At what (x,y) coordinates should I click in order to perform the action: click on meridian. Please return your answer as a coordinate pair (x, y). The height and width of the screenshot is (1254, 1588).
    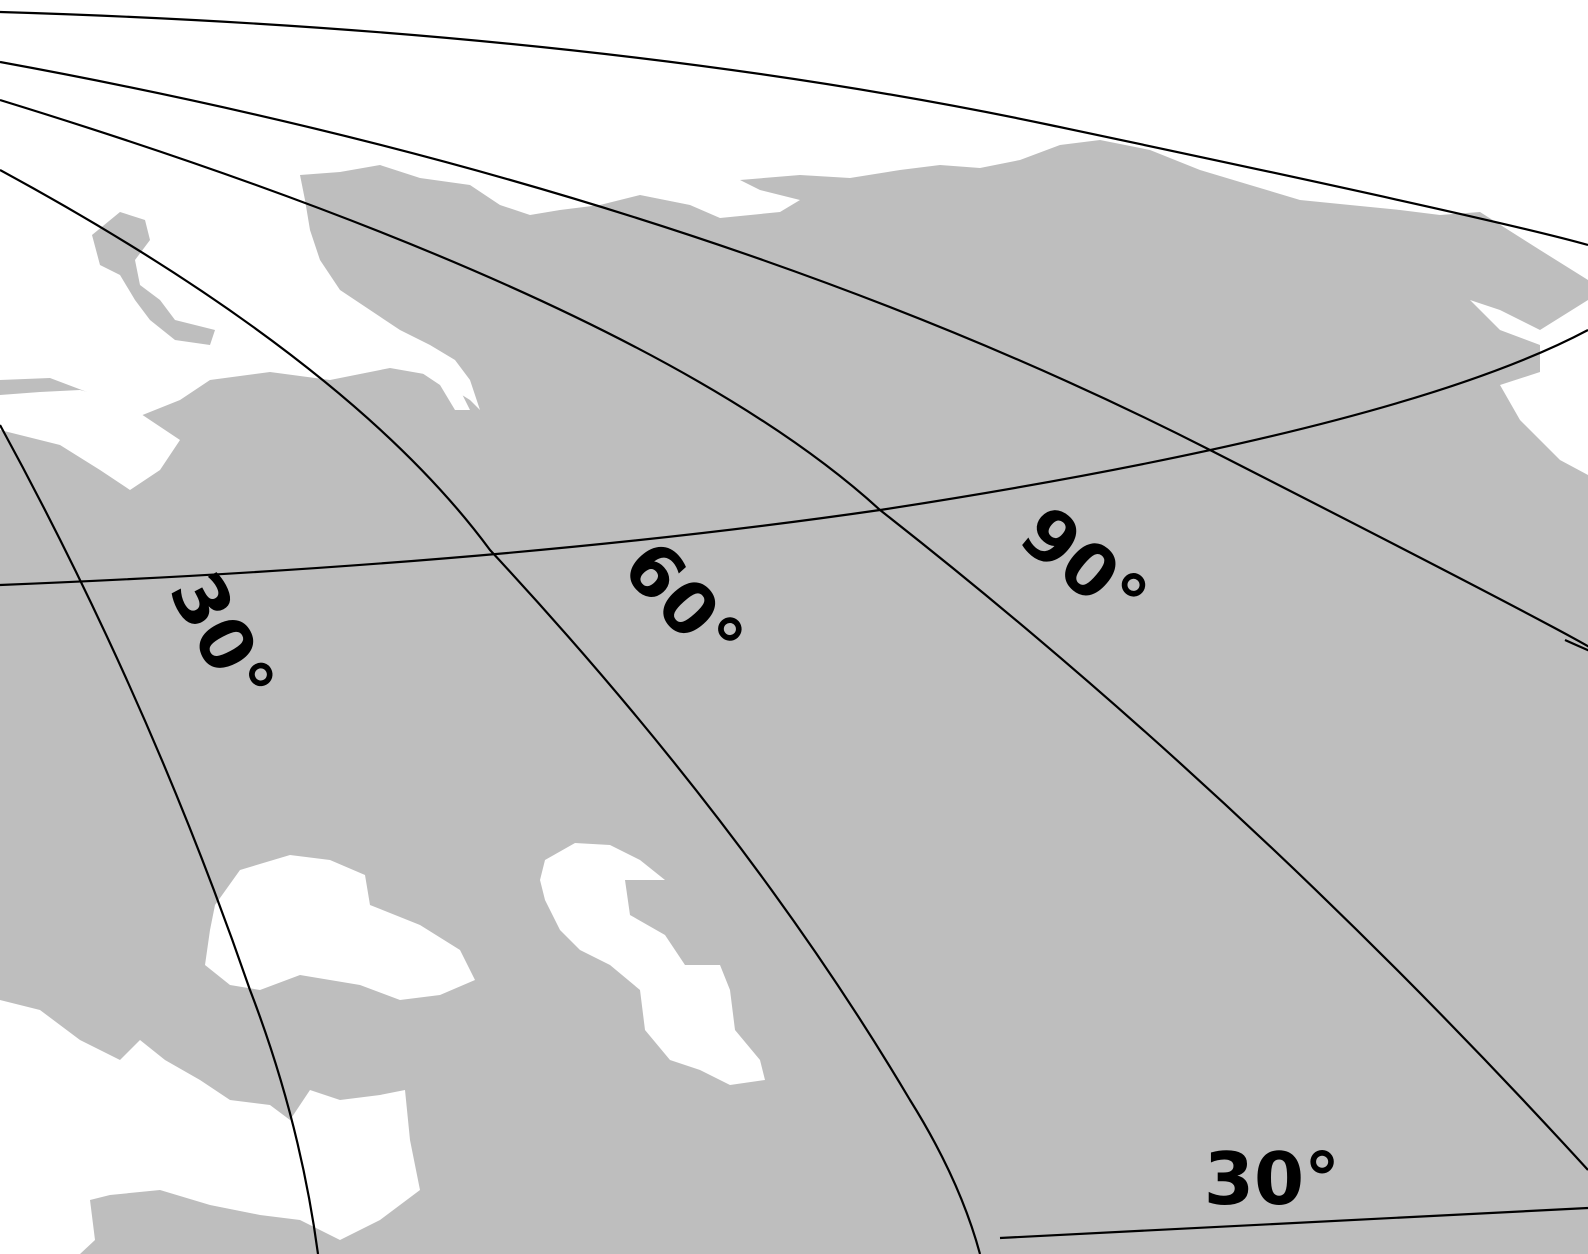
    Looking at the image, I should click on (160, 839).